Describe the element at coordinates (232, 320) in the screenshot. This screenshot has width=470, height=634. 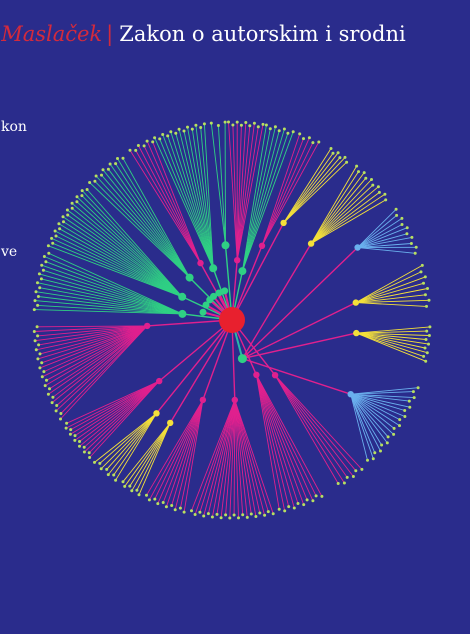
I see `root-node` at that location.